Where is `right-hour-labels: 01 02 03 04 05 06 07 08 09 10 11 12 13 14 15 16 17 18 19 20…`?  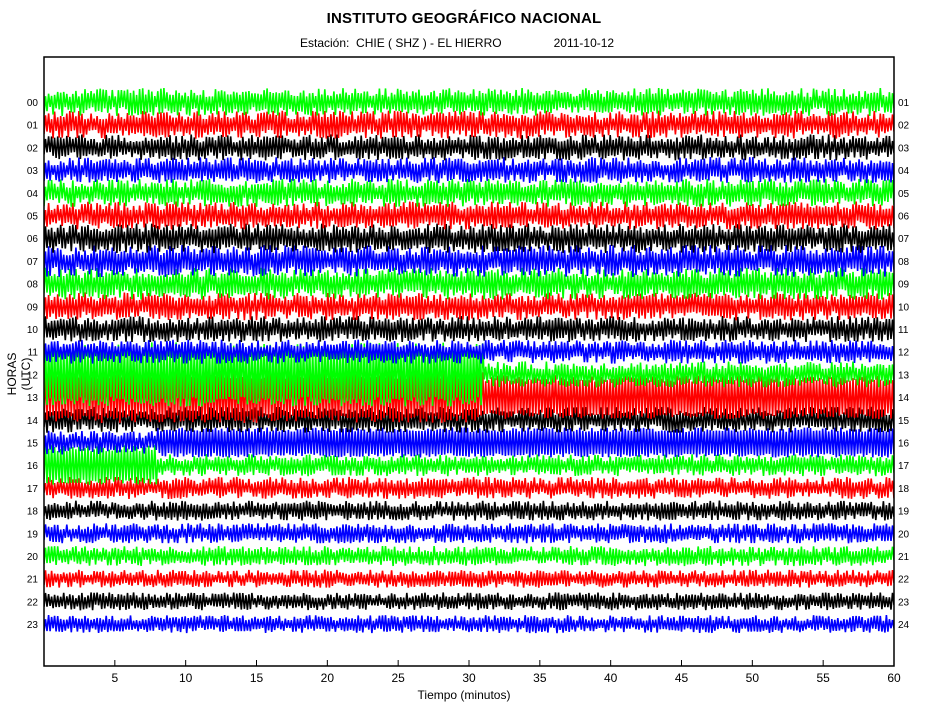
right-hour-labels: 01 02 03 04 05 06 07 08 09 10 11 12 13 14 15 16 17 18 19 20… is located at coordinates (904, 364).